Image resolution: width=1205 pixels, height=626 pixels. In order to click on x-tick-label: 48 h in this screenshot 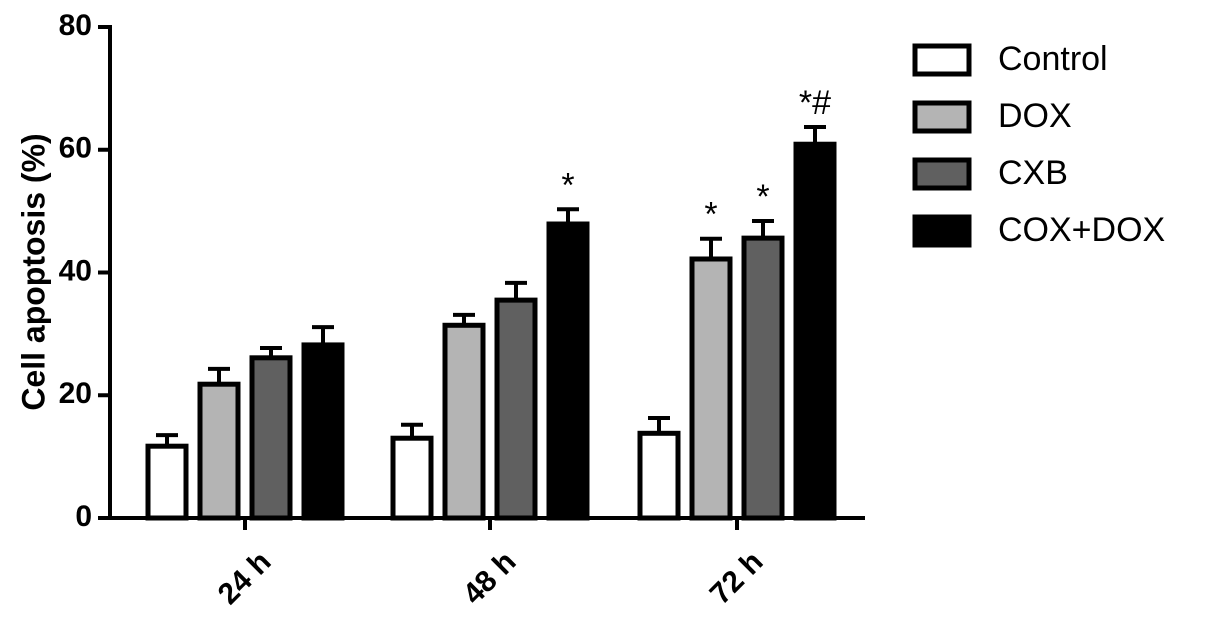, I will do `click(490, 578)`.